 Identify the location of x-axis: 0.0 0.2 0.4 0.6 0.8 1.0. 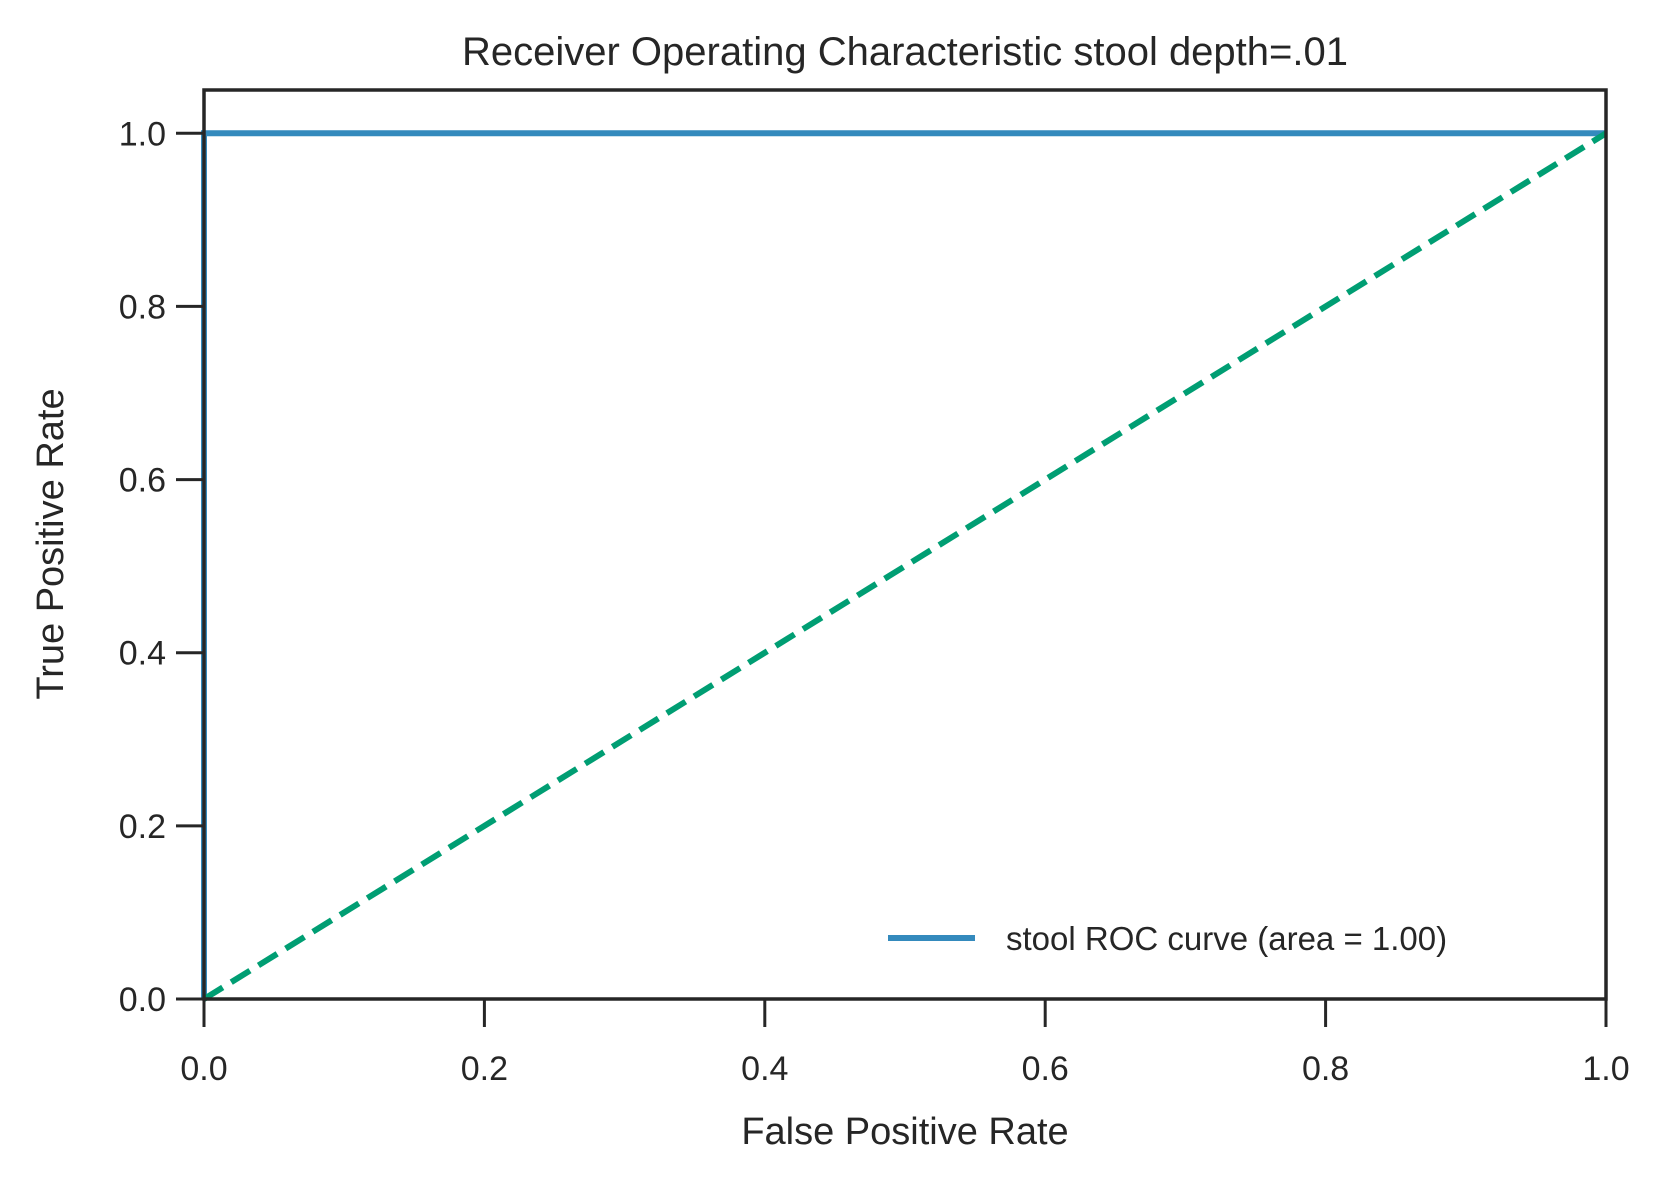
(905, 1043).